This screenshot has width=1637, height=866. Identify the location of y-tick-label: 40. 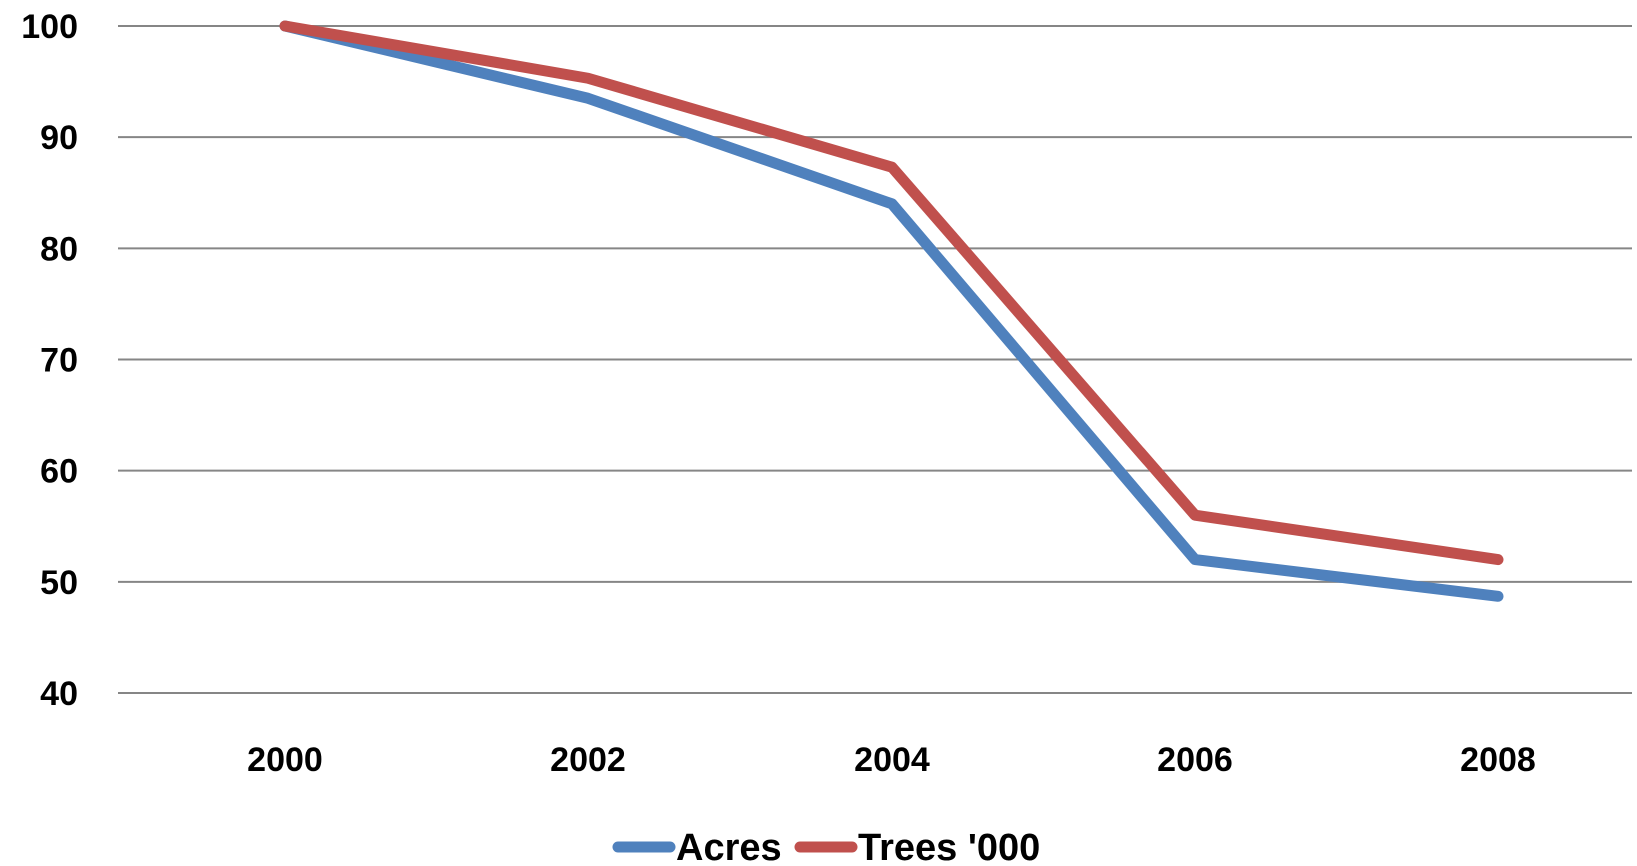
(59, 694).